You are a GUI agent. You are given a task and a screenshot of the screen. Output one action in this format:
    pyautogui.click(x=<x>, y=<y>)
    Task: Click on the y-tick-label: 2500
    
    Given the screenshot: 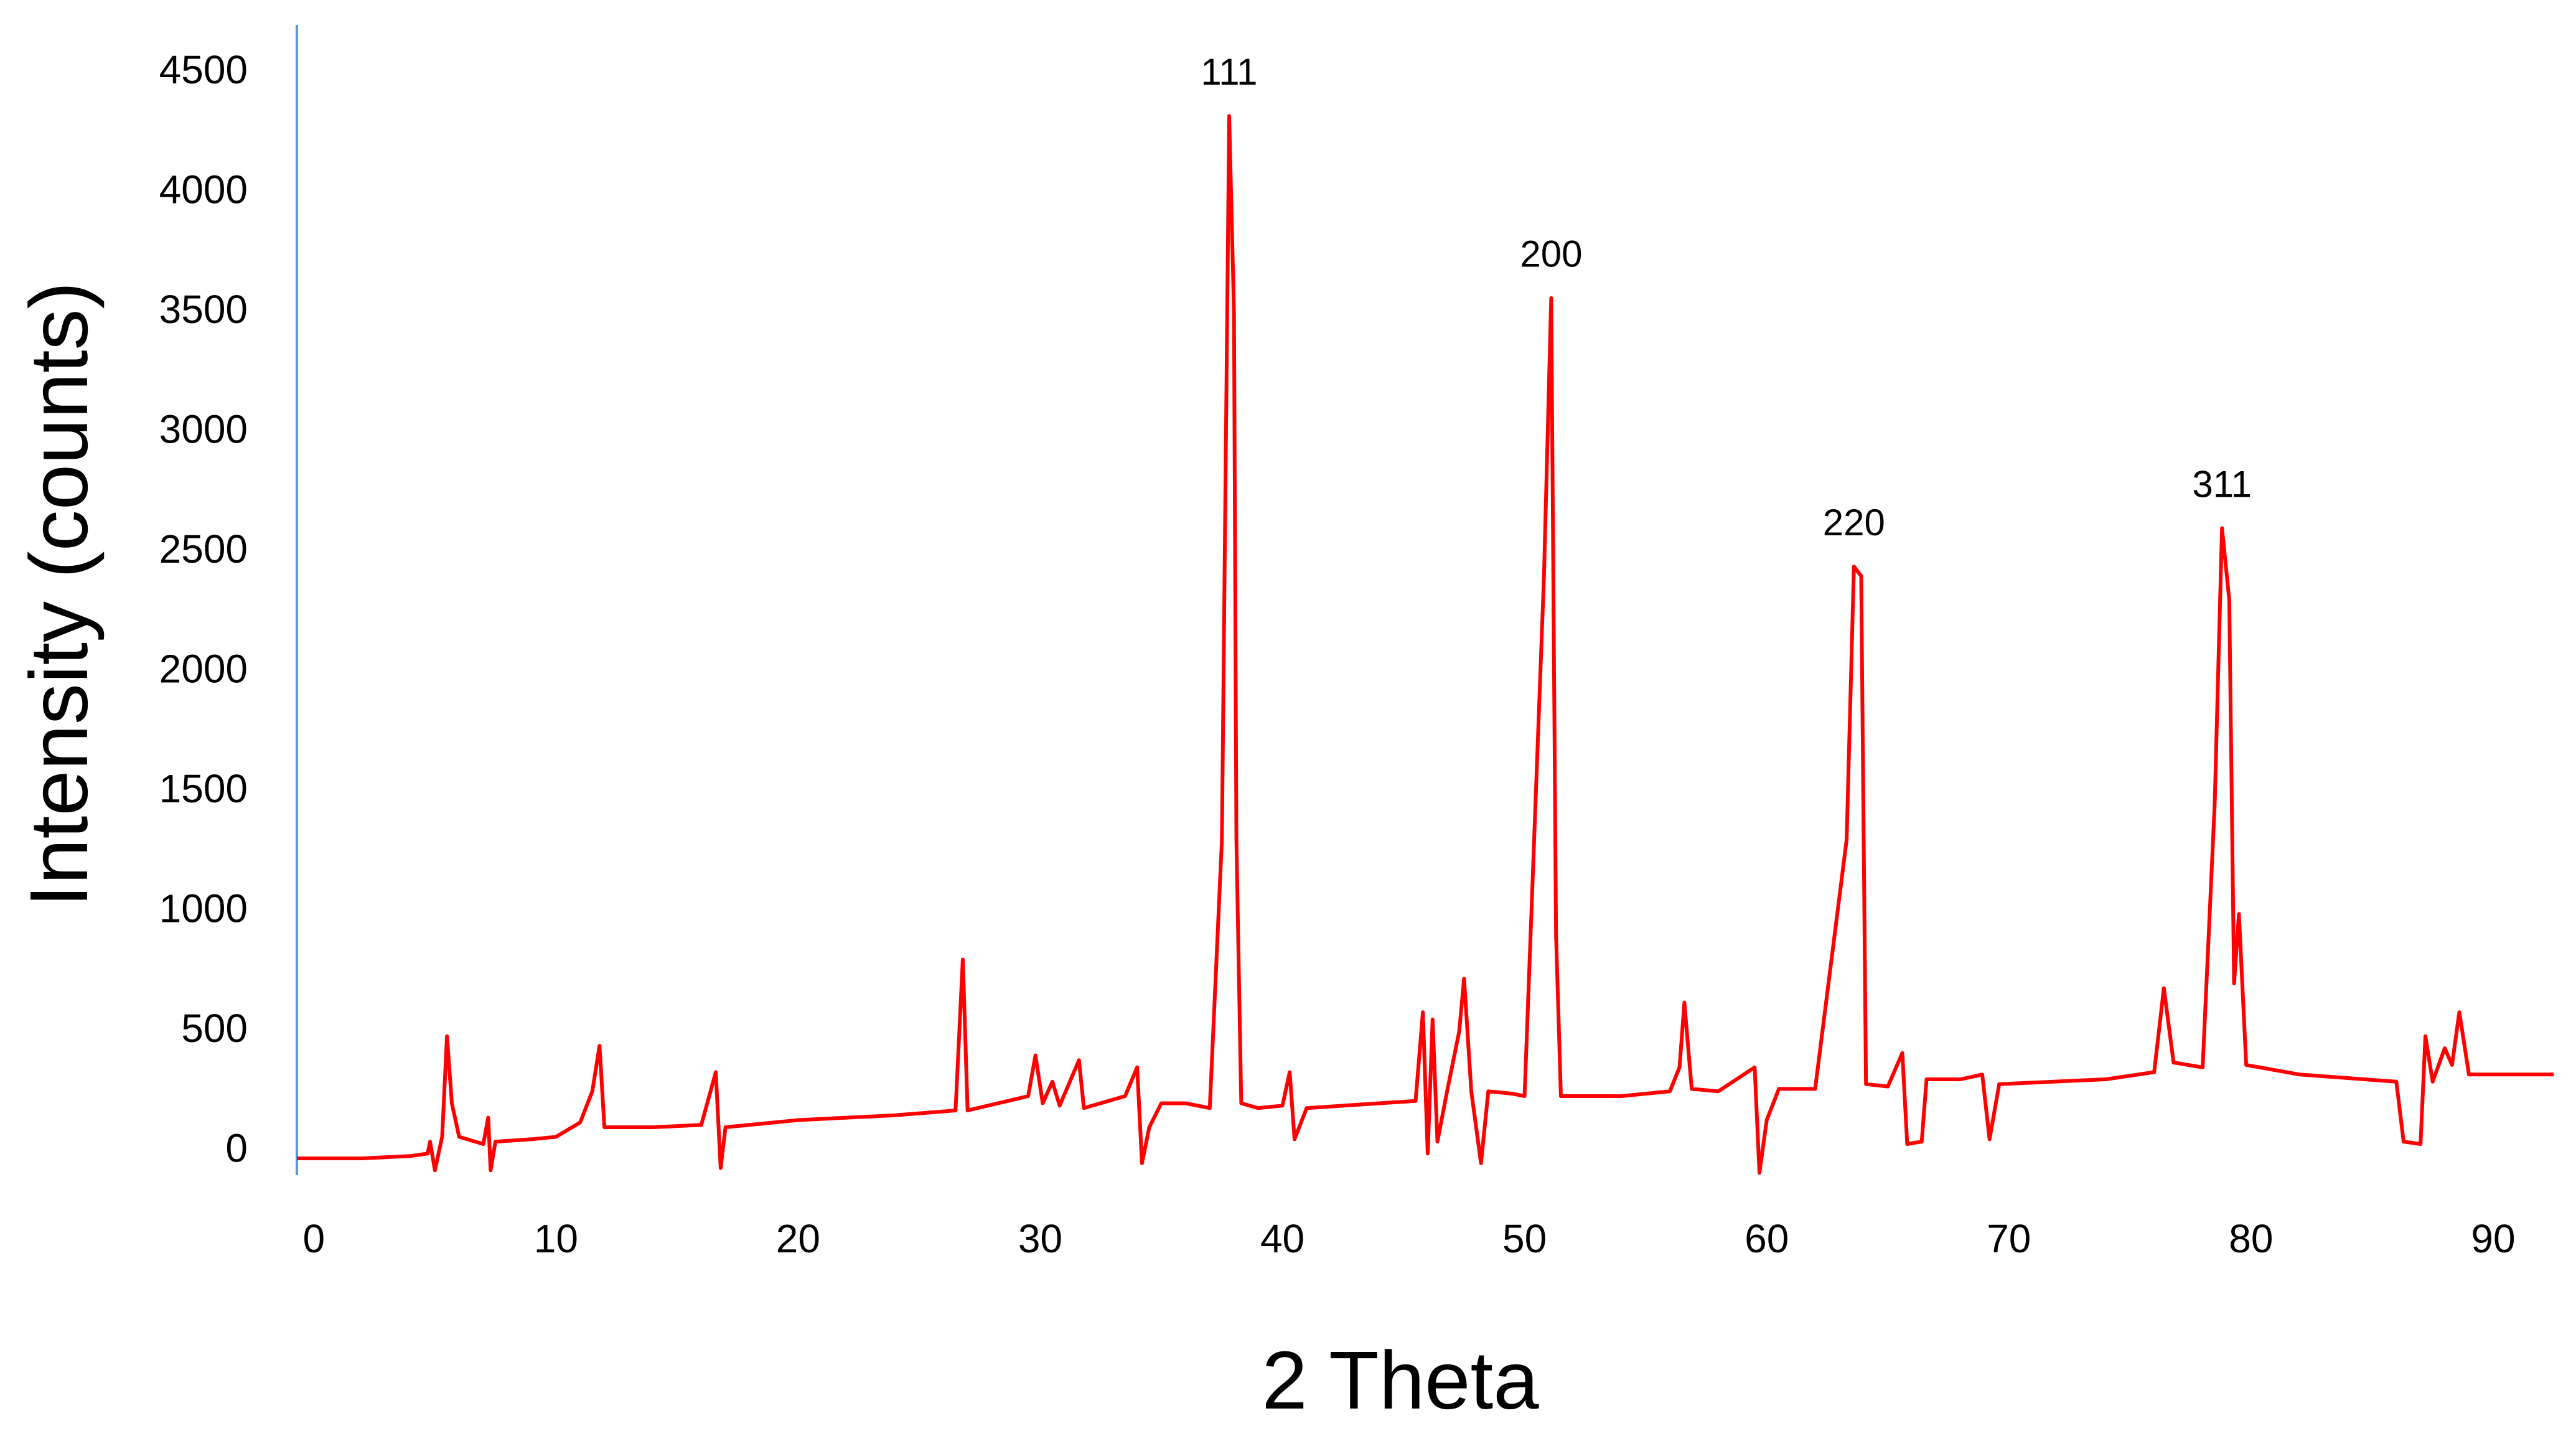 What is the action you would take?
    pyautogui.click(x=203, y=549)
    